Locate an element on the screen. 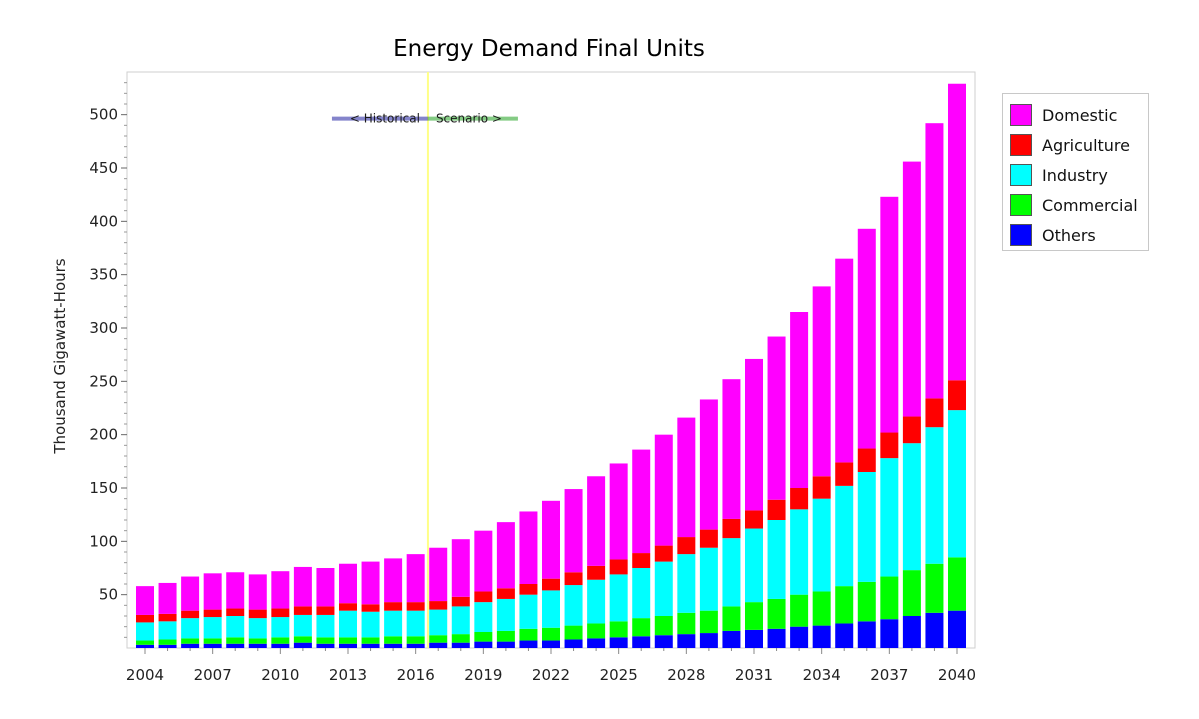  bar-commercial-2008 is located at coordinates (235, 640).